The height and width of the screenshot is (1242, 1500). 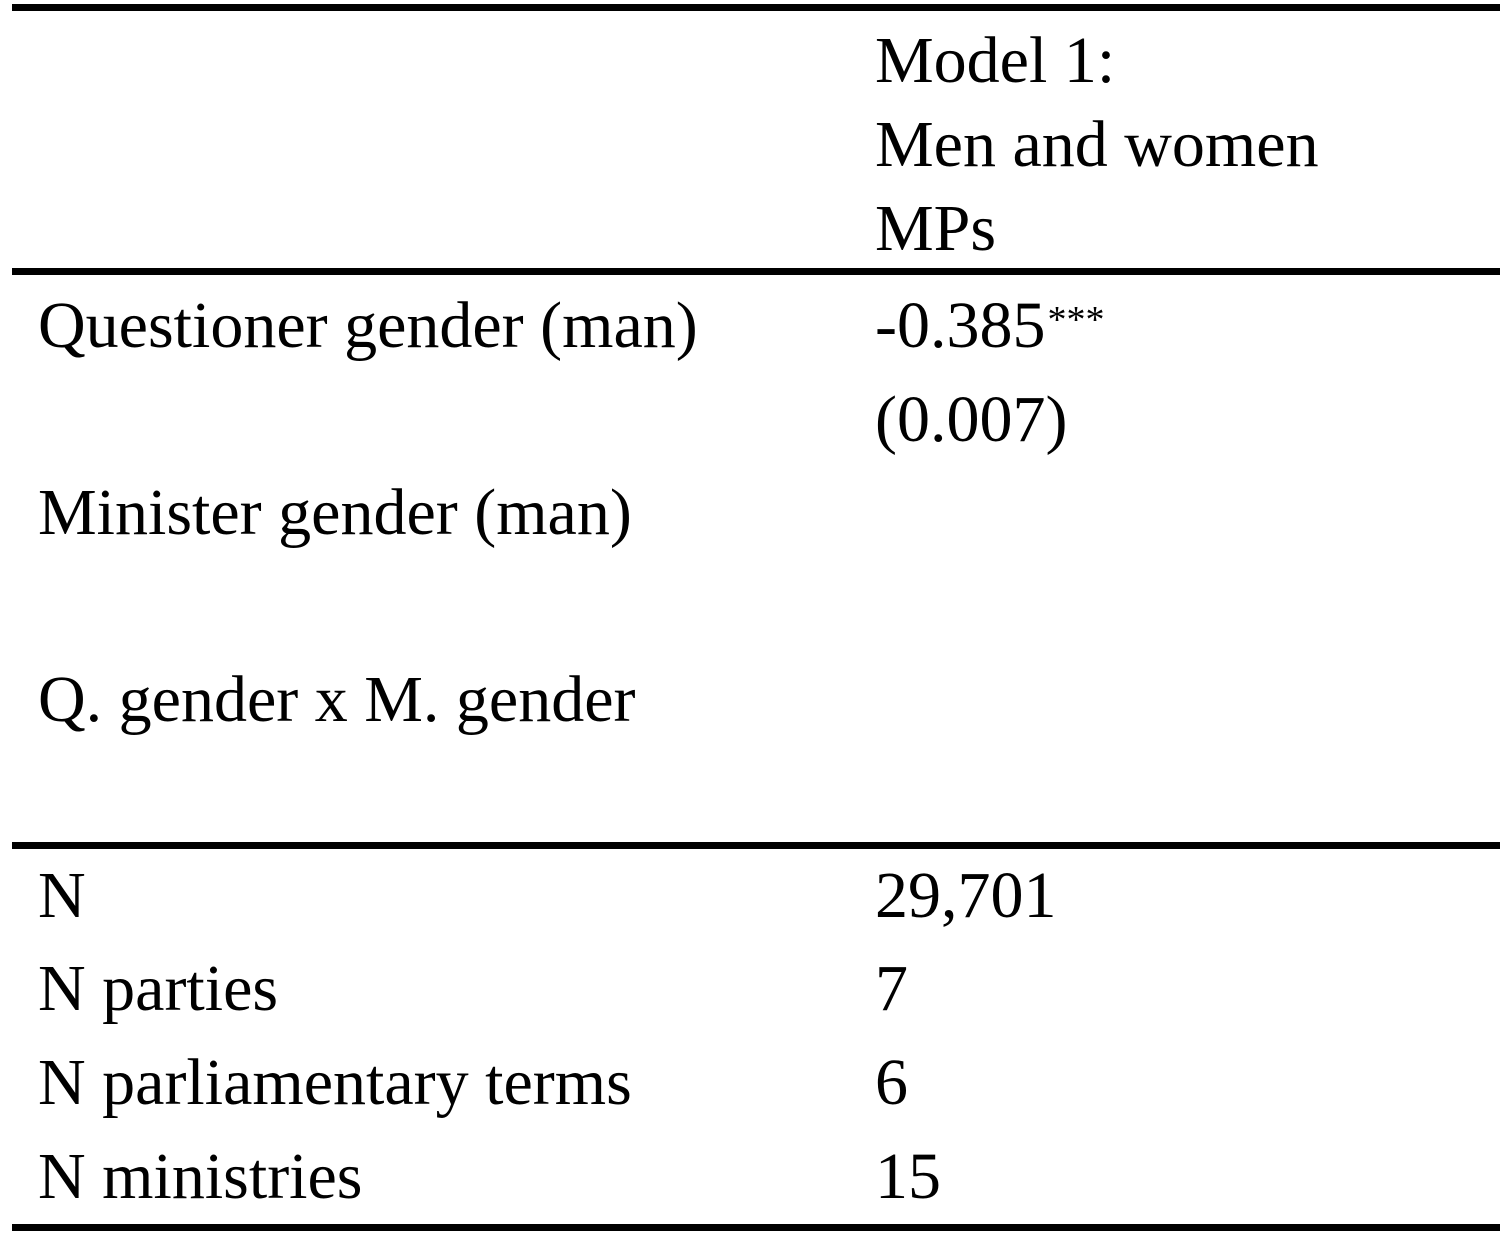 I want to click on significance-stars: ***, so click(x=1076, y=320).